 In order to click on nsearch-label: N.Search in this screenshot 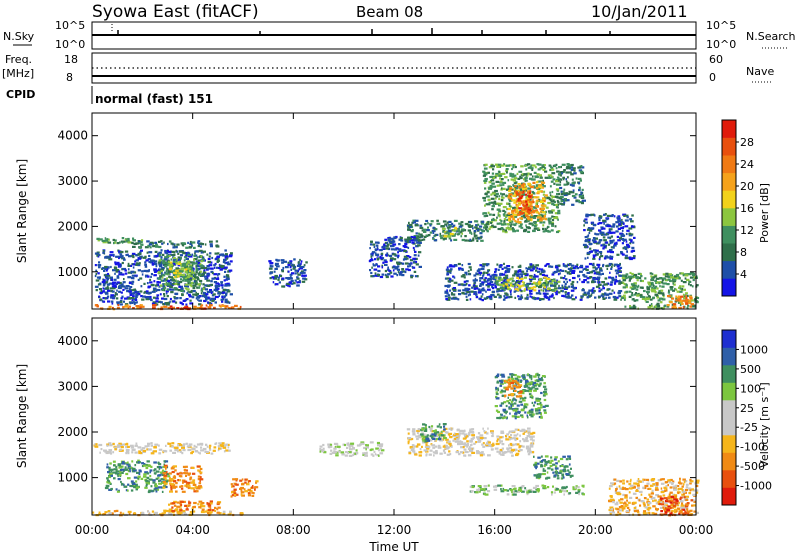, I will do `click(771, 36)`.